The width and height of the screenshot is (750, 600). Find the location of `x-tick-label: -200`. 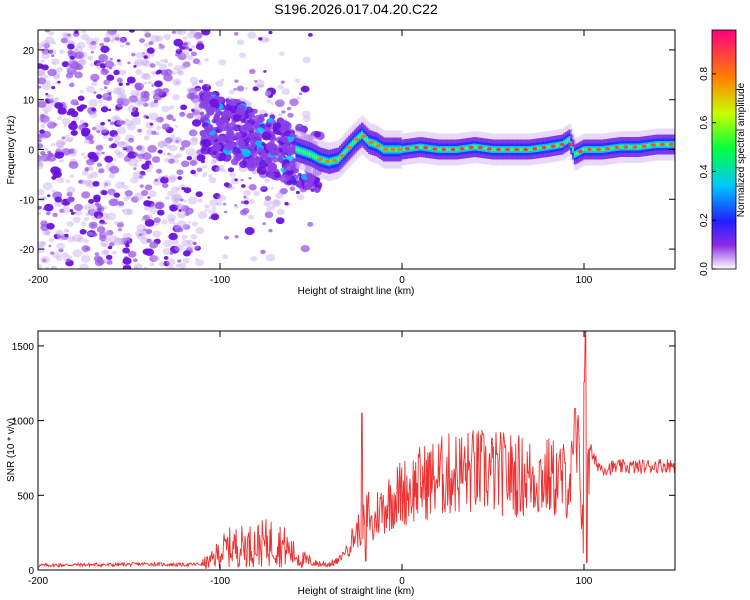

x-tick-label: -200 is located at coordinates (38, 280).